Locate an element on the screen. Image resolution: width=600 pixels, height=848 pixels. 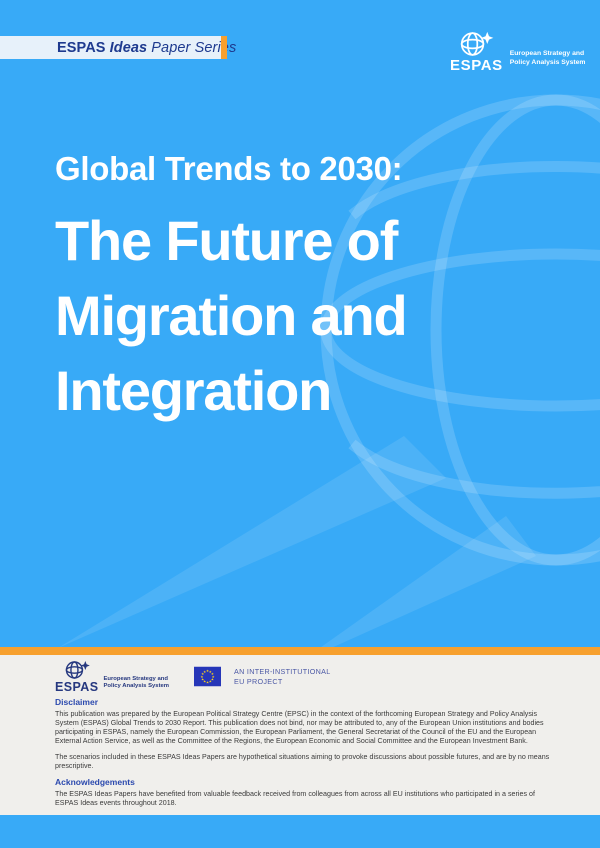
series-suffix: Paper Series is located at coordinates (194, 47).